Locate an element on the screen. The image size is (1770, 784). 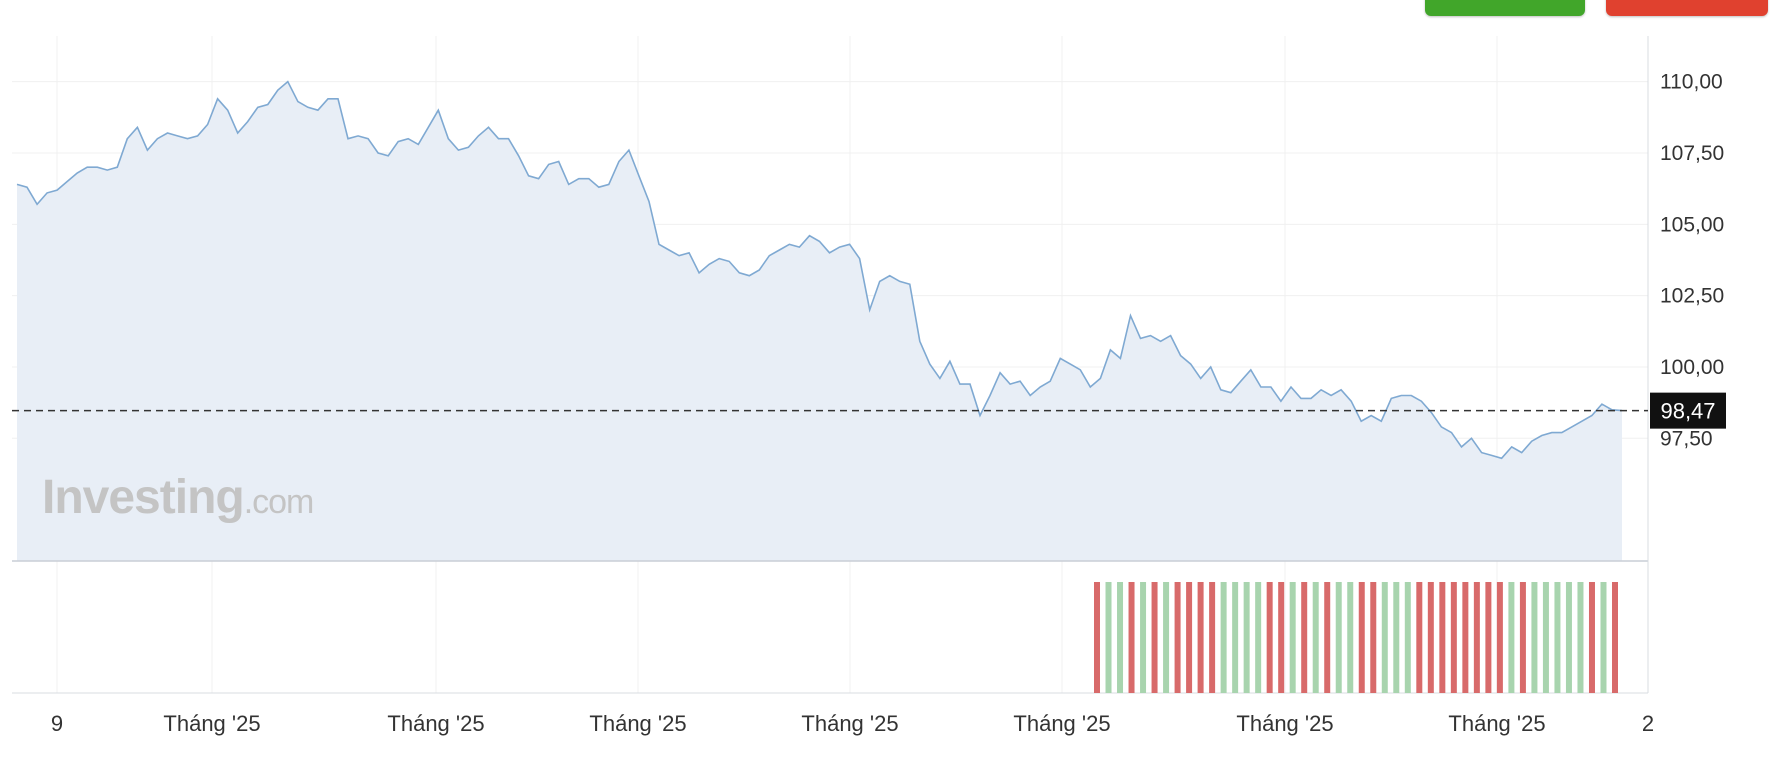
buy-button: Mua is located at coordinates (1505, 8).